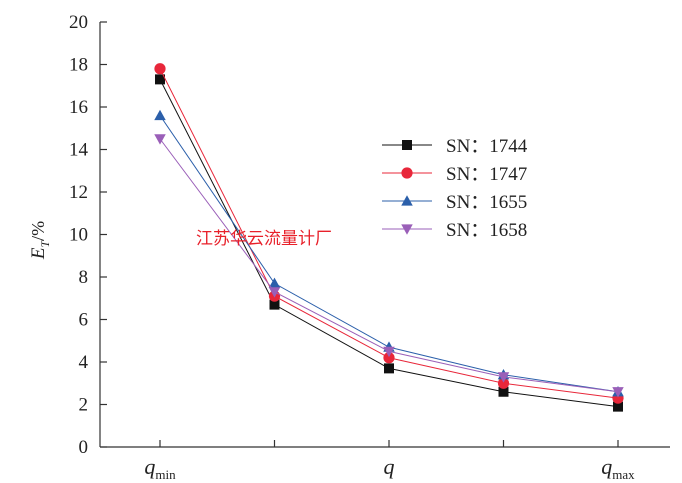 The height and width of the screenshot is (483, 682). Describe the element at coordinates (84, 447) in the screenshot. I see `y-tick-label: 0` at that location.